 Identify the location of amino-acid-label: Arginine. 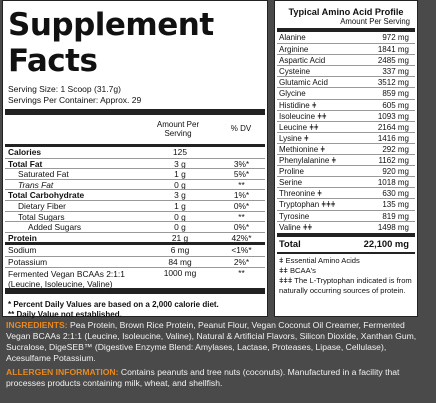
(294, 50).